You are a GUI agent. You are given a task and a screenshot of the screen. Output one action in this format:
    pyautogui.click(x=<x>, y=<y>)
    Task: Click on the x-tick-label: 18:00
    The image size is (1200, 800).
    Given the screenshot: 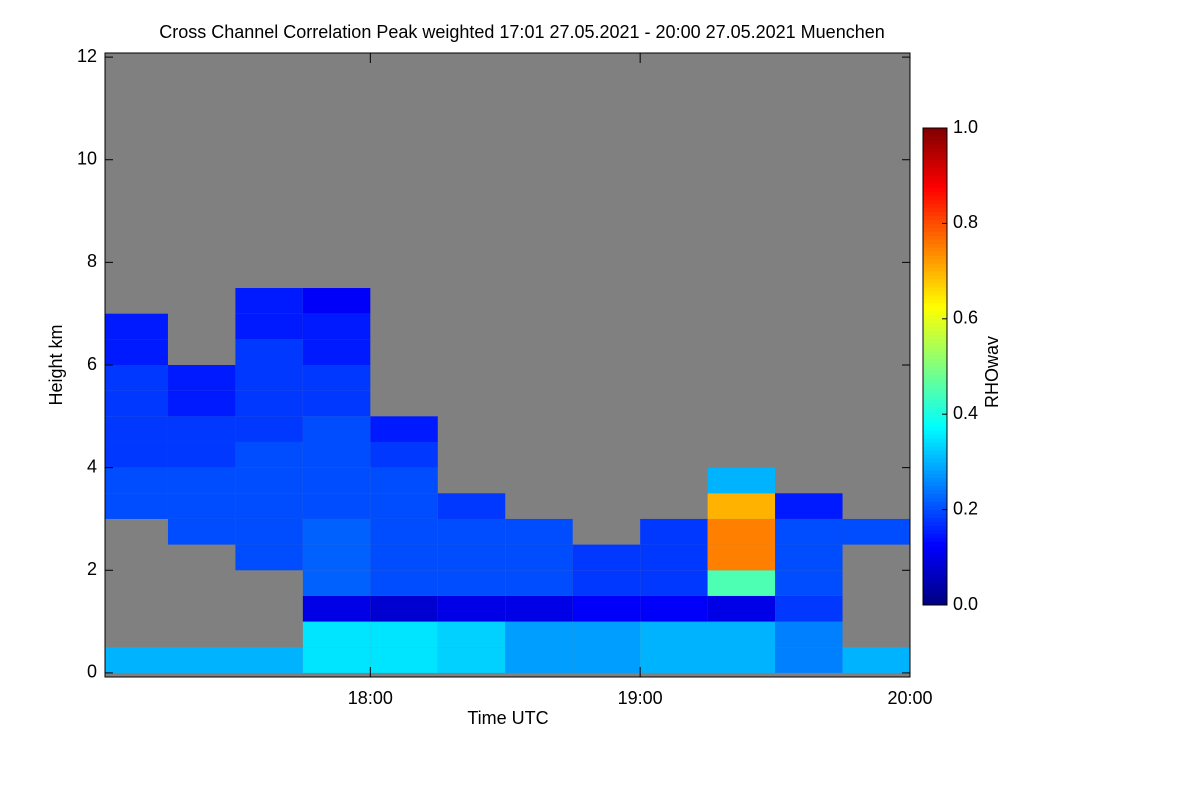 What is the action you would take?
    pyautogui.click(x=370, y=698)
    